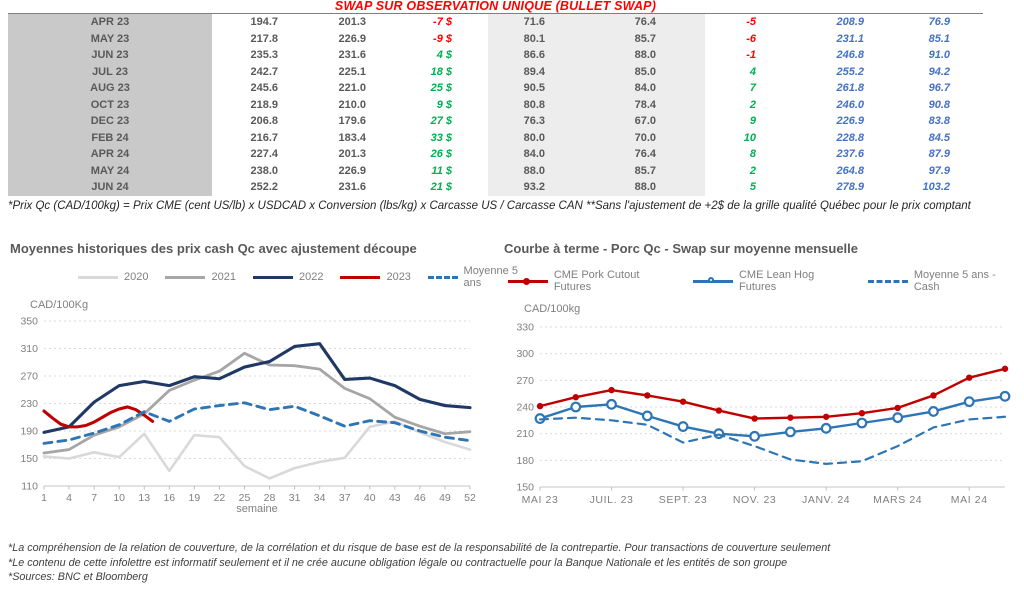  Describe the element at coordinates (751, 38) in the screenshot. I see `value-cell: -6` at that location.